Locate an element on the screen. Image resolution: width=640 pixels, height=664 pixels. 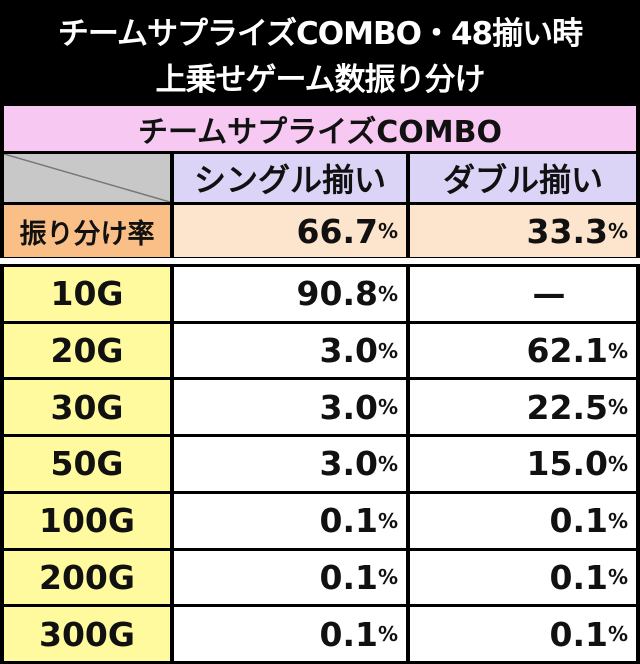
corner-cell is located at coordinates (87, 178).